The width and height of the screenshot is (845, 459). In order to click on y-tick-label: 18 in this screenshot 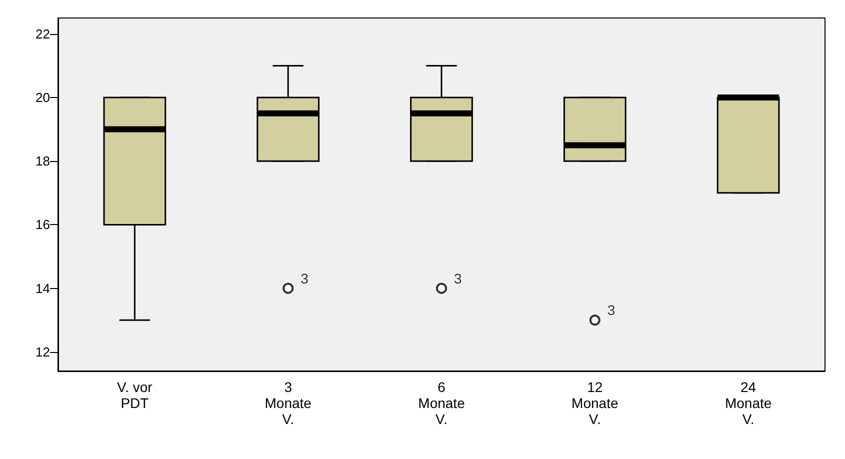, I will do `click(43, 161)`.